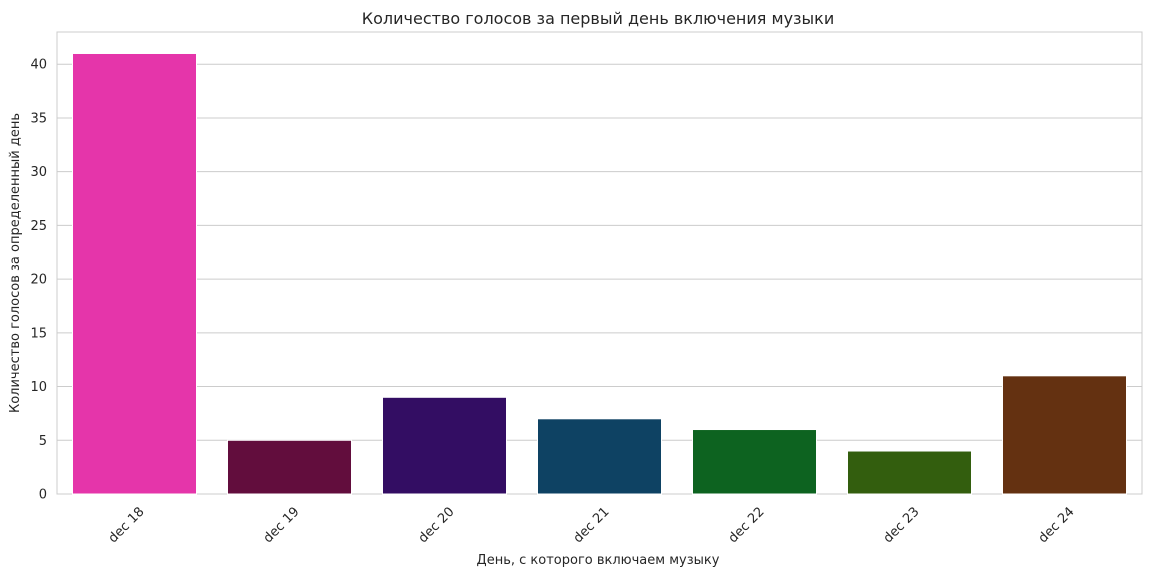 The height and width of the screenshot is (576, 1151). What do you see at coordinates (1057, 525) in the screenshot?
I see `x-tick-label: dec 24` at bounding box center [1057, 525].